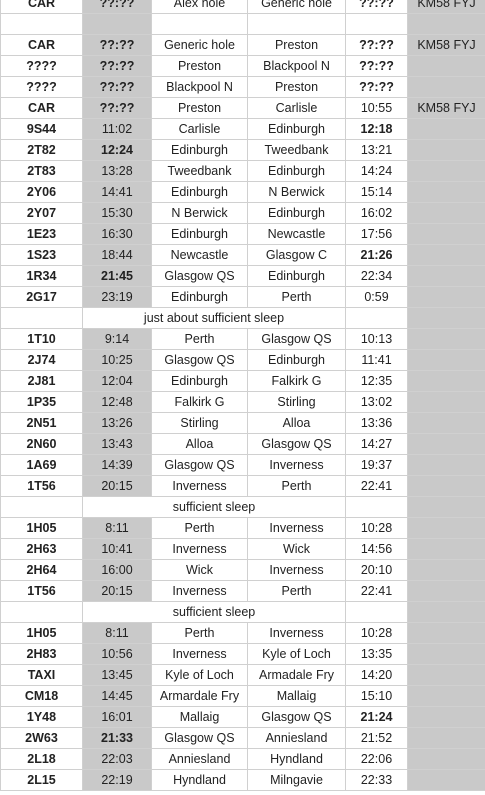  Describe the element at coordinates (41, 633) in the screenshot. I see `headcode-cell: 1H05` at that location.